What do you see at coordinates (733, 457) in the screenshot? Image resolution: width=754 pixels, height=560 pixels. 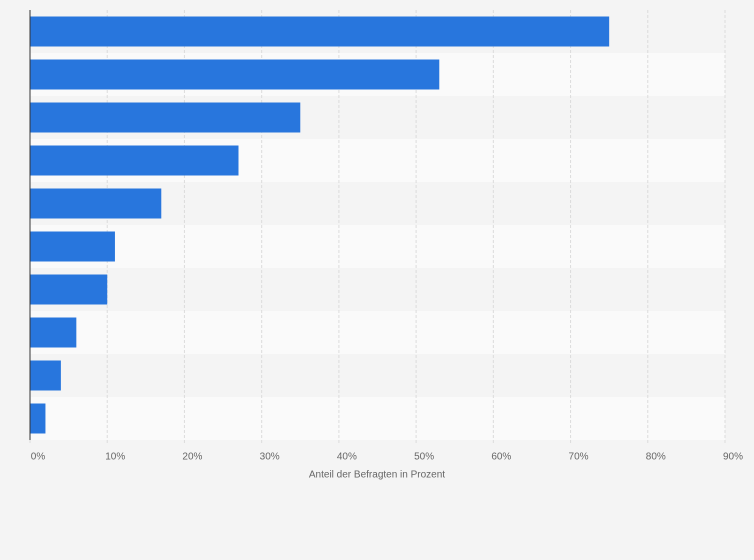 I see `x-tick-label: 90%` at bounding box center [733, 457].